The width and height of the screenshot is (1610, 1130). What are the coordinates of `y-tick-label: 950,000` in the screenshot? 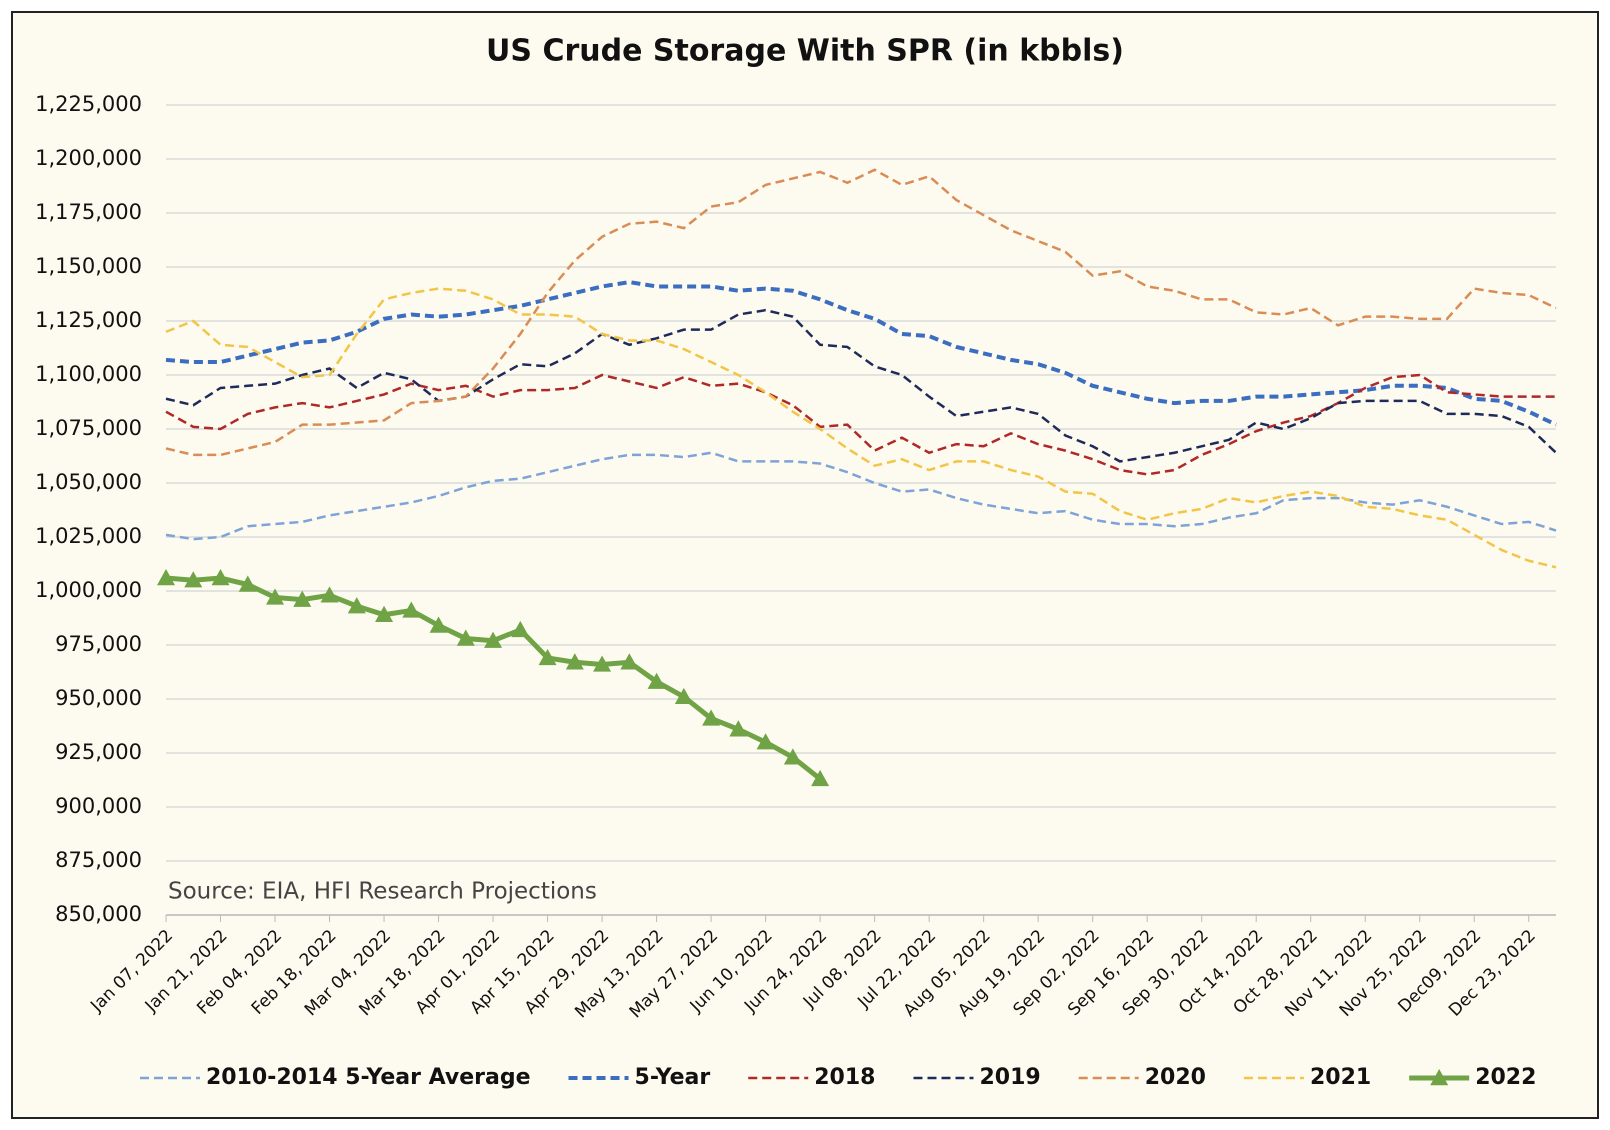 It's located at (98, 698).